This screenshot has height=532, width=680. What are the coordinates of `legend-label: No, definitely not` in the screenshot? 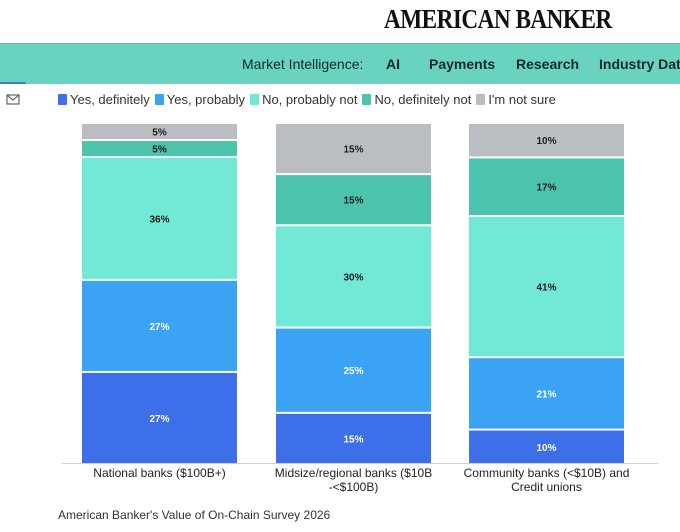 It's located at (423, 99).